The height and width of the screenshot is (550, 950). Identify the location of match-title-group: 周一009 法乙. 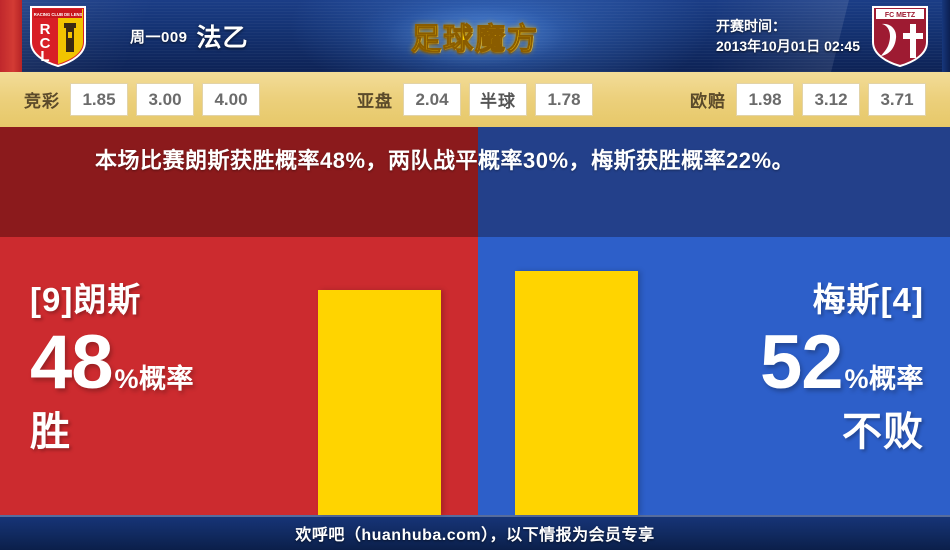
(189, 36).